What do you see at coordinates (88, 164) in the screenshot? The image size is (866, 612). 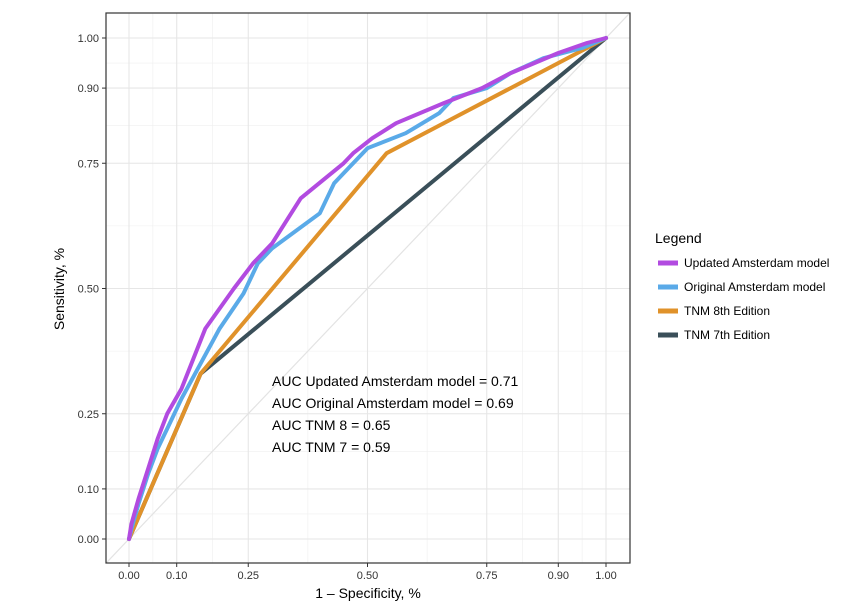 I see `y-tick-label: 0.75` at bounding box center [88, 164].